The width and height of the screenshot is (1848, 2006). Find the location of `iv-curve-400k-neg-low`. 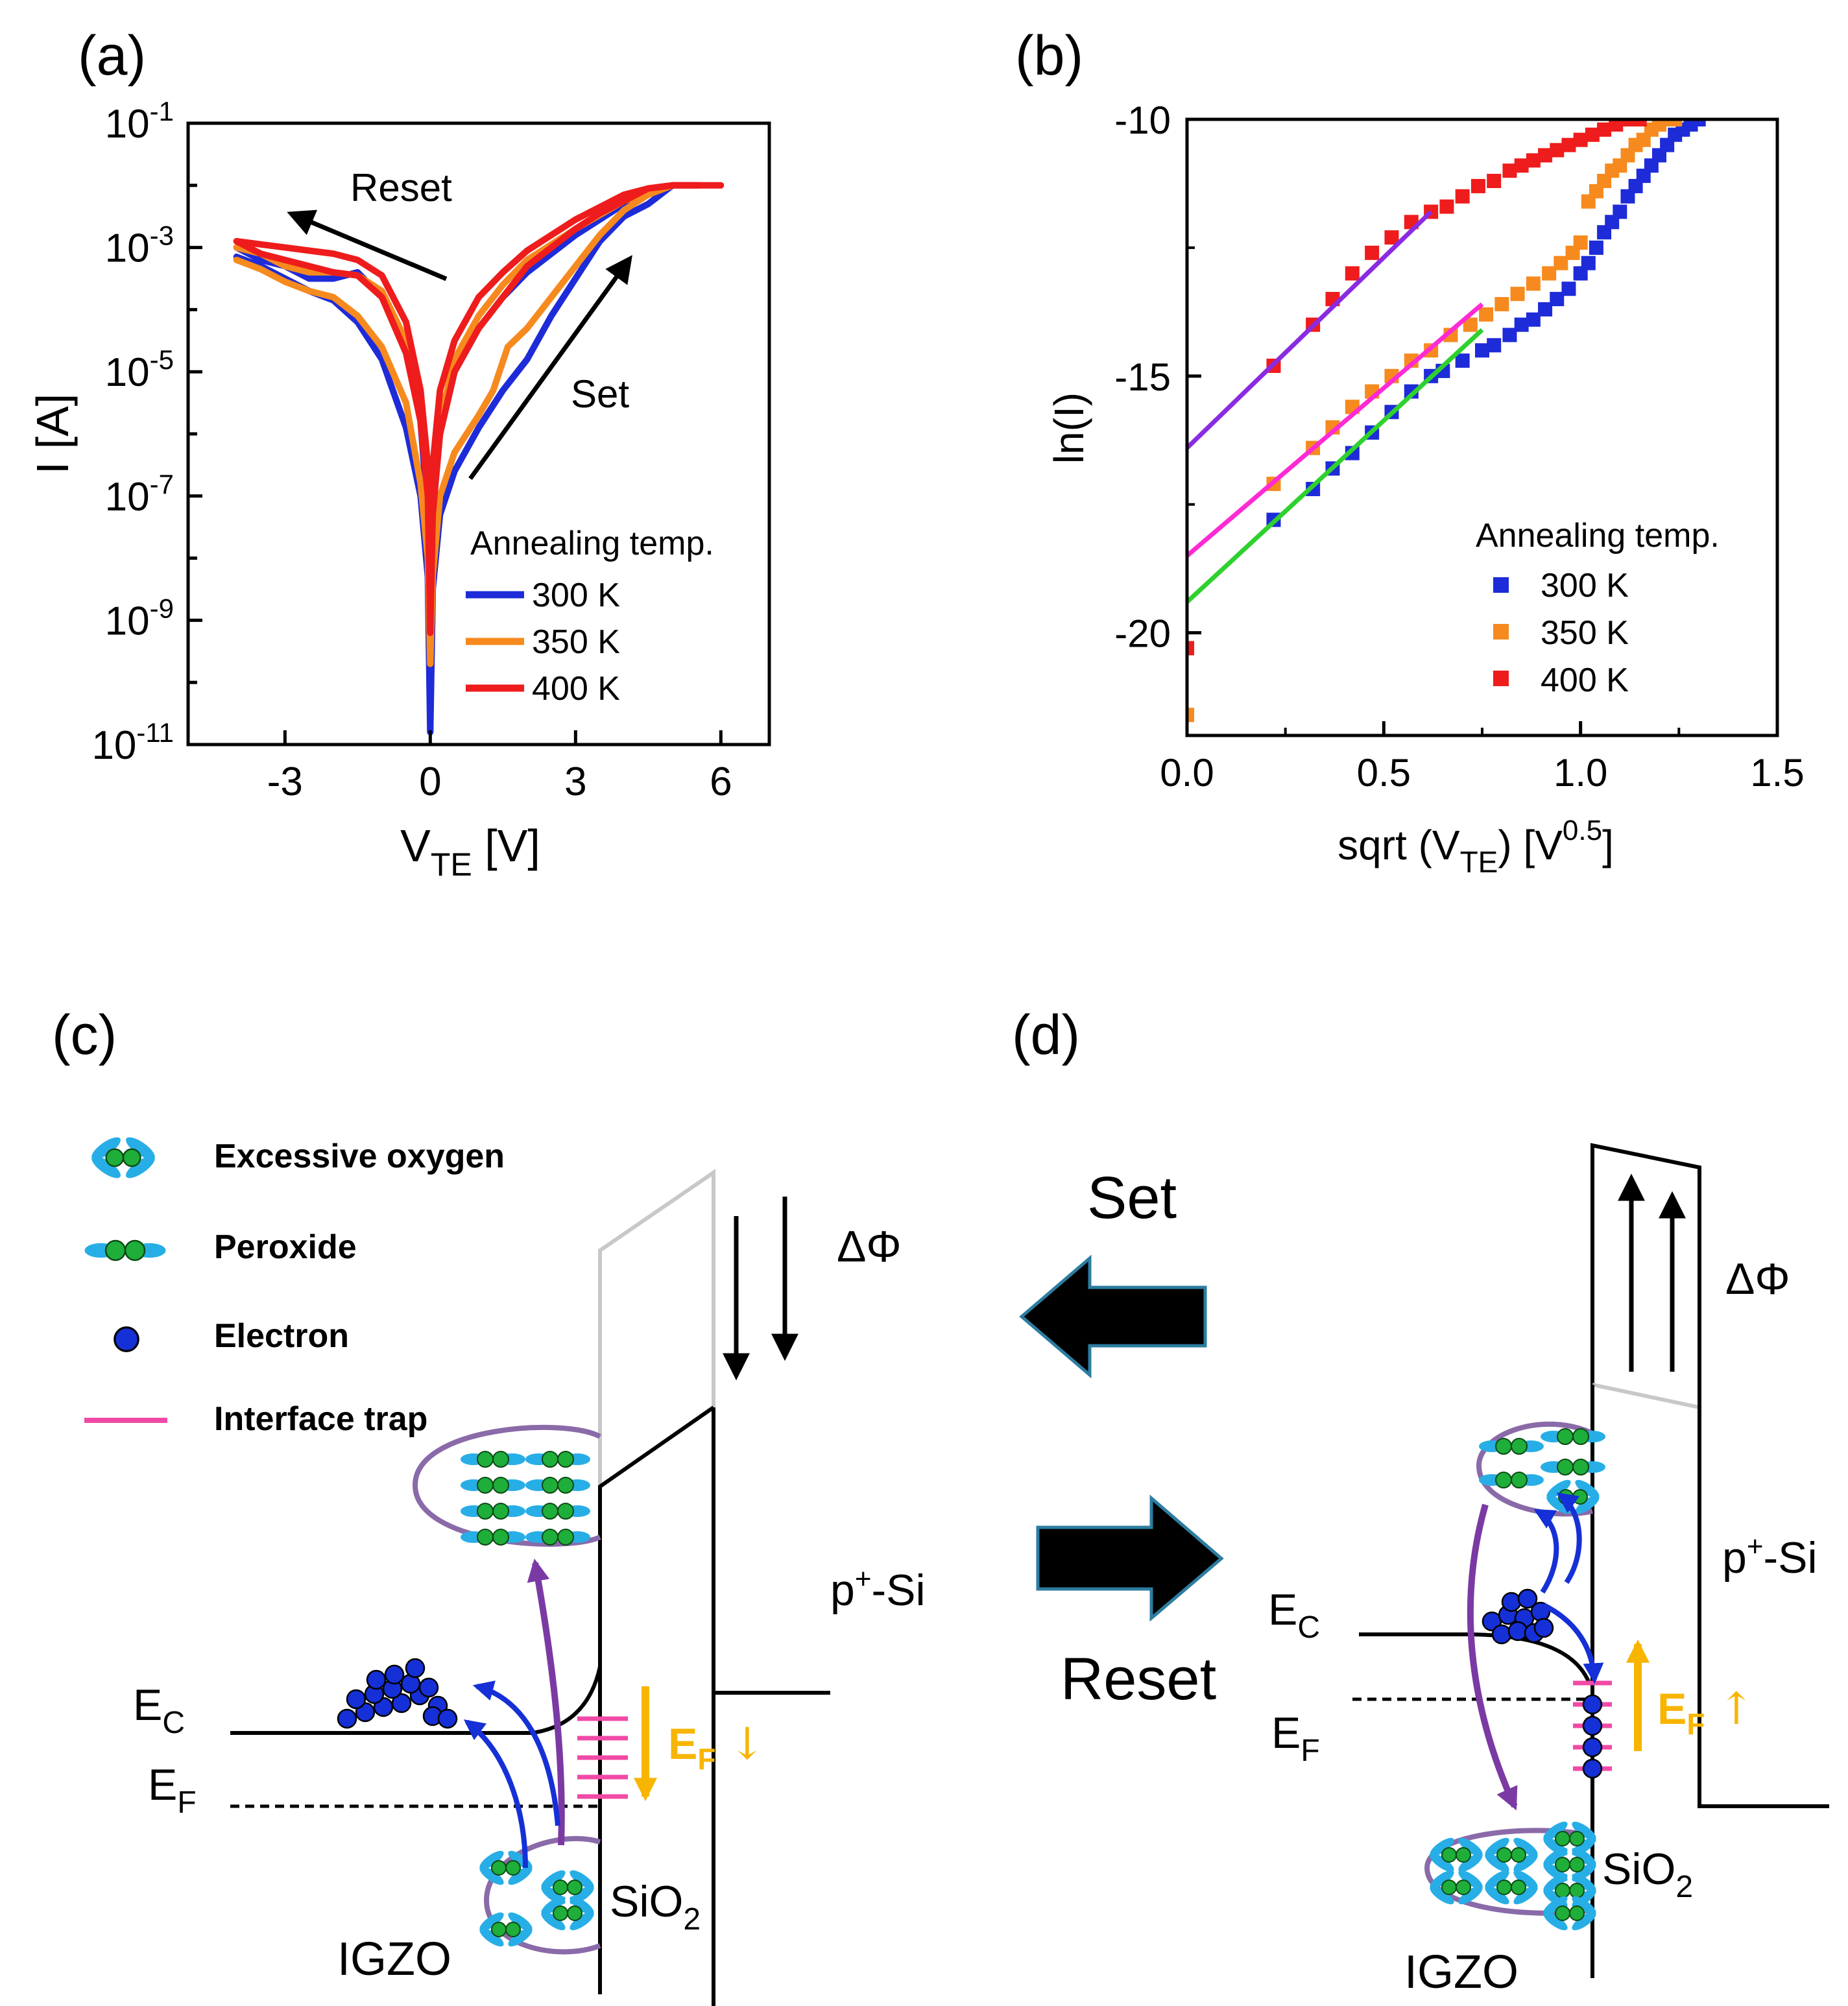

iv-curve-400k-neg-low is located at coordinates (334, 437).